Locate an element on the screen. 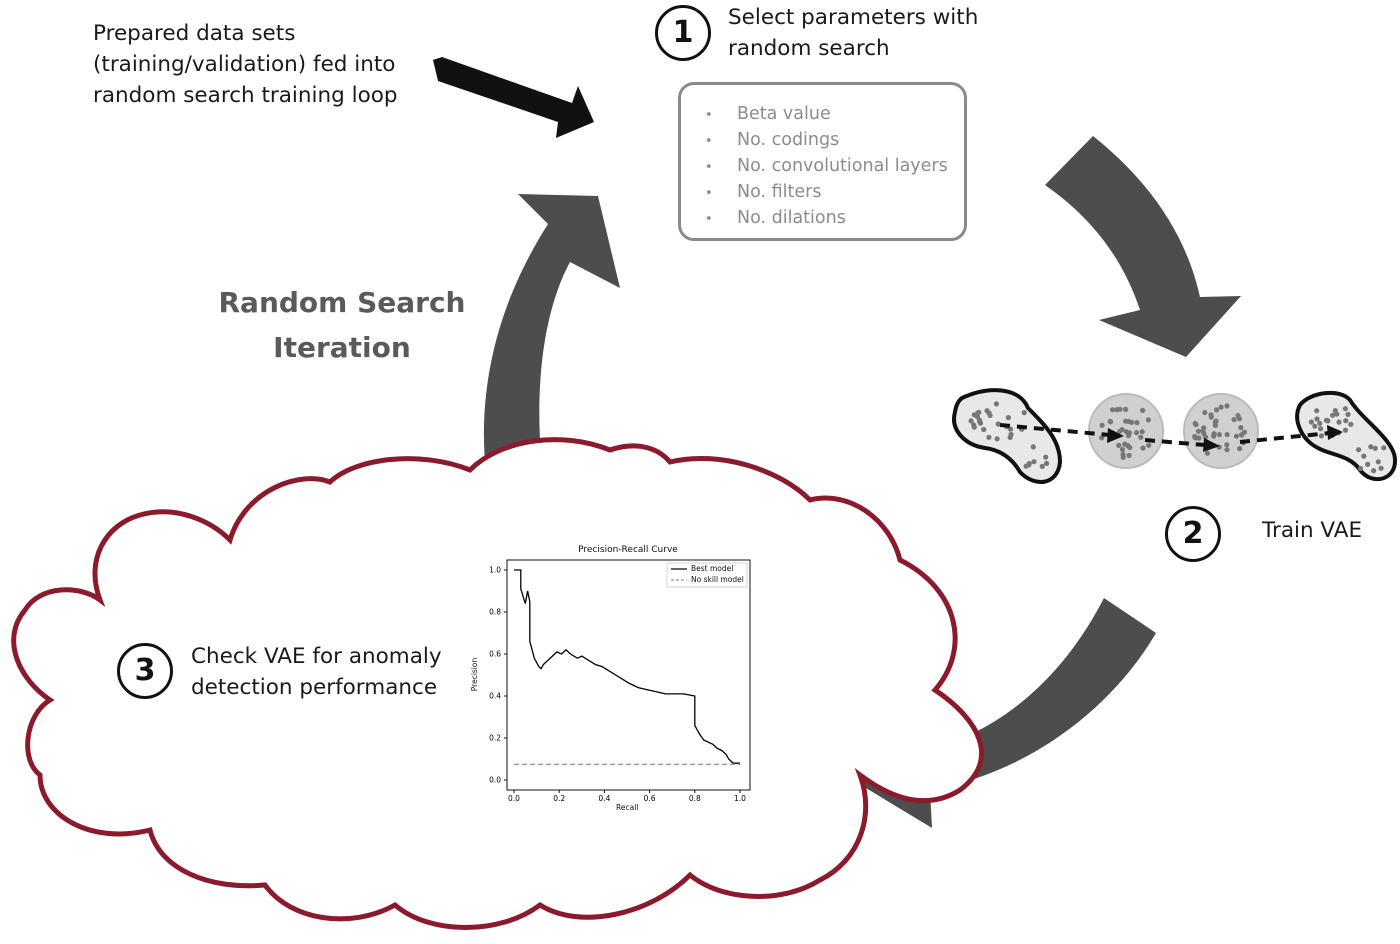 This screenshot has height=944, width=1400. parameter-item: Beta value is located at coordinates (826, 115).